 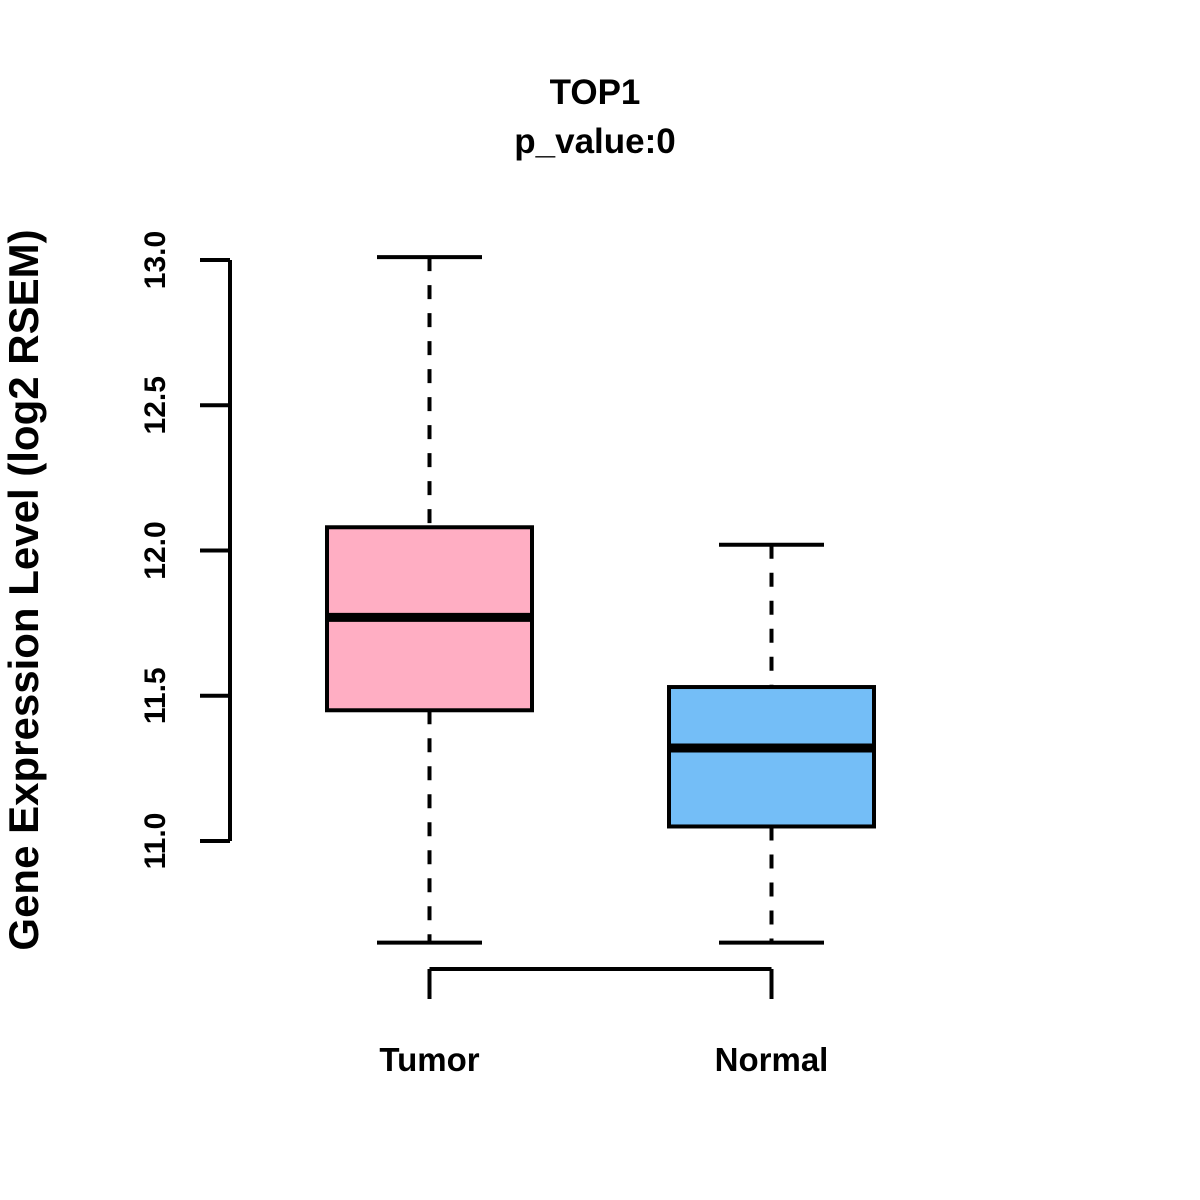 I want to click on y-axis: 11.0 11.5 12.0 12.5 13.0, so click(x=185, y=550).